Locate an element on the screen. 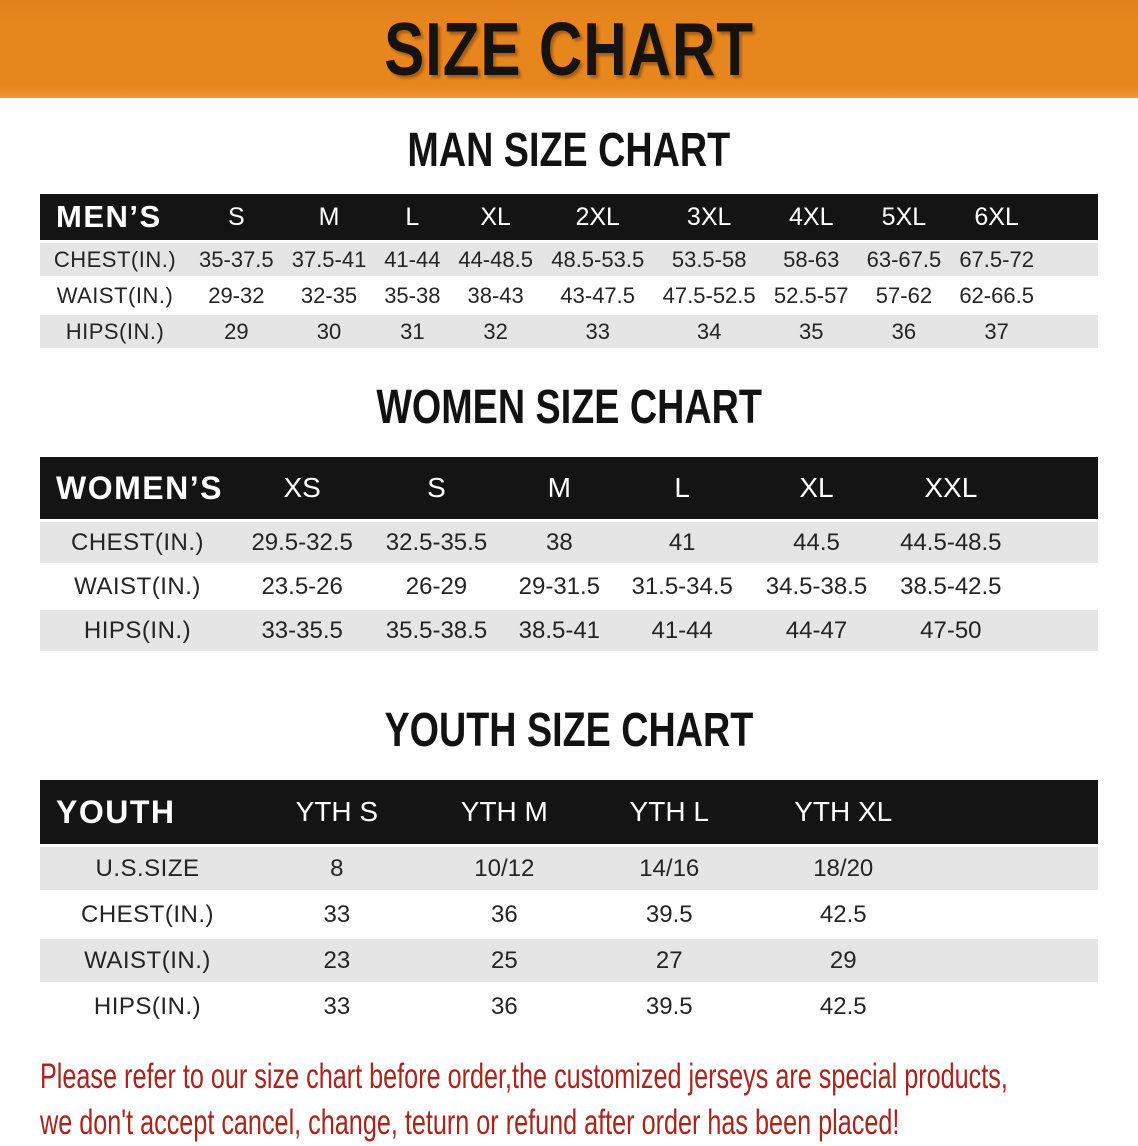 This screenshot has width=1138, height=1146. table-header-row: YOUTH YTH S YTH M YTH L YTH XL is located at coordinates (569, 812).